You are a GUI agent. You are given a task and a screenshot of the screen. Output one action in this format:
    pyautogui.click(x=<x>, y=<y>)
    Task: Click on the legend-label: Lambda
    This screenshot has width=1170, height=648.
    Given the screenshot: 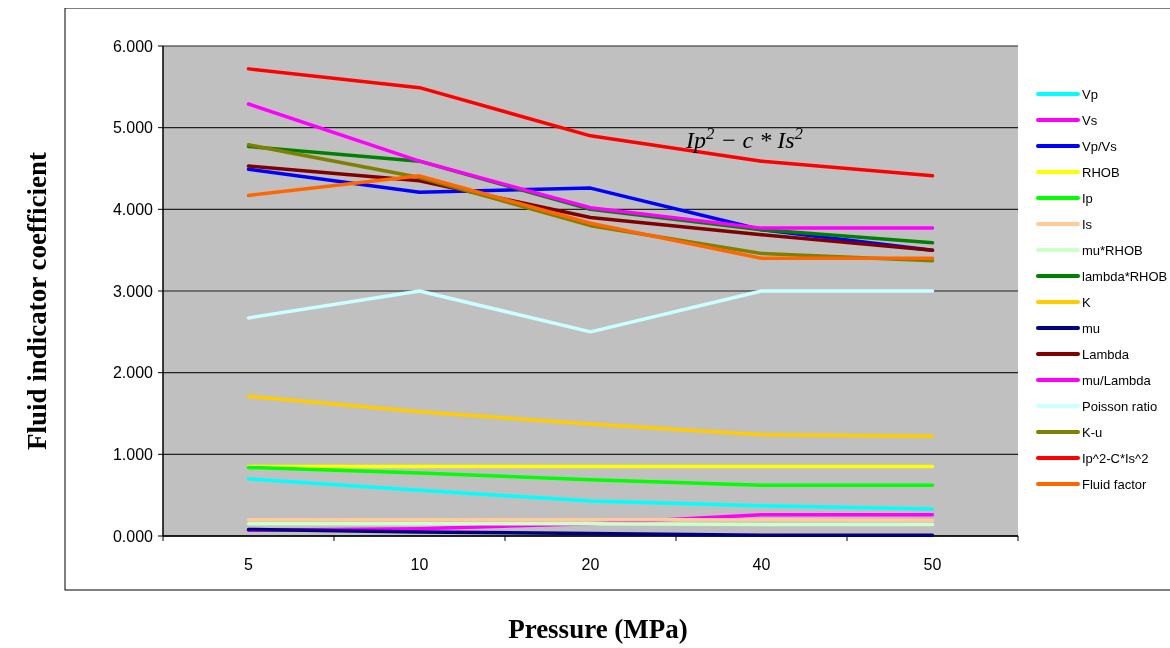 What is the action you would take?
    pyautogui.click(x=1106, y=354)
    